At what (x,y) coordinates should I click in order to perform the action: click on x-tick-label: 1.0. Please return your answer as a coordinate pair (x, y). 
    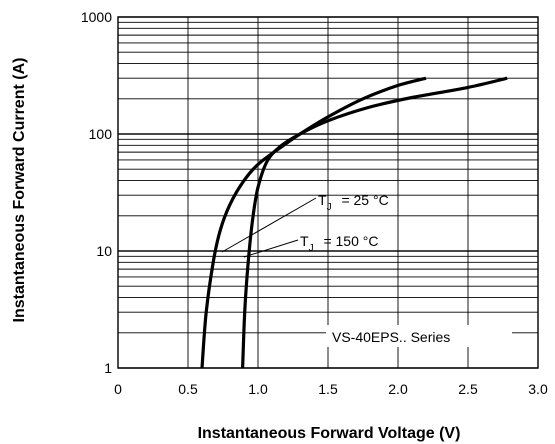
    Looking at the image, I should click on (258, 389).